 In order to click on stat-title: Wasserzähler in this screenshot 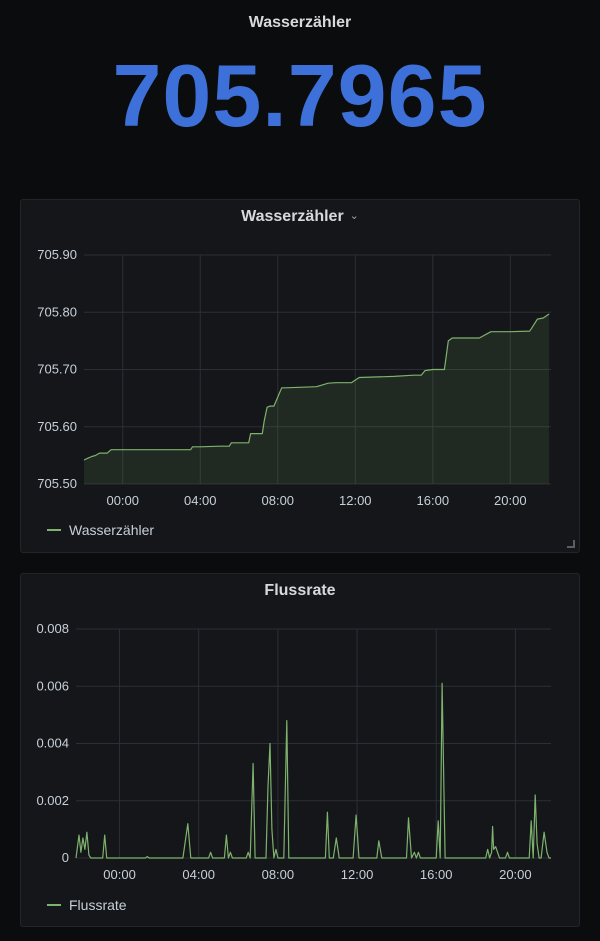, I will do `click(300, 22)`.